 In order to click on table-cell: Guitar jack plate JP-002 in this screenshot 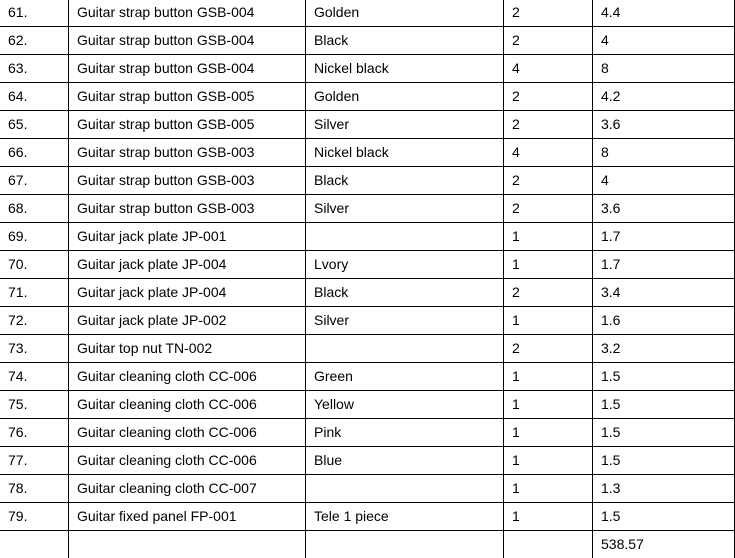, I will do `click(187, 321)`.